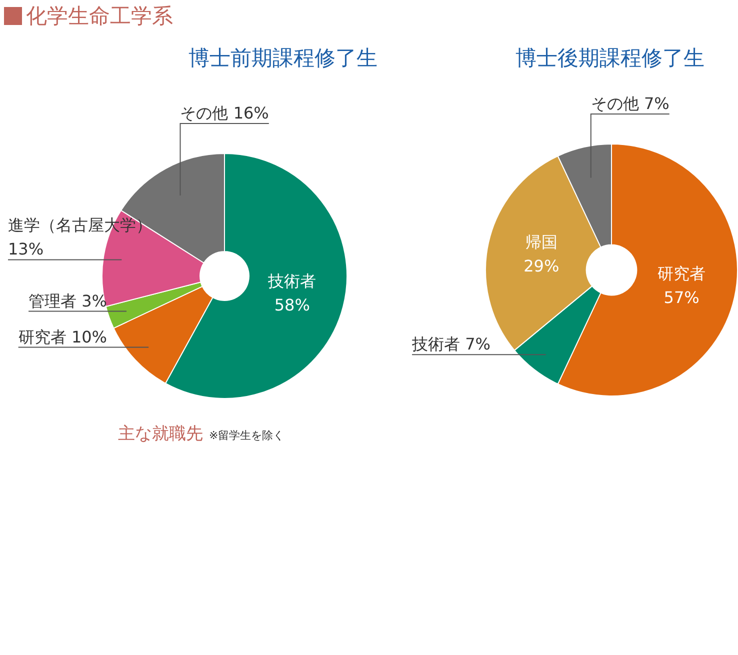 The width and height of the screenshot is (738, 655). Describe the element at coordinates (541, 242) in the screenshot. I see `slice-label: 帰国` at that location.